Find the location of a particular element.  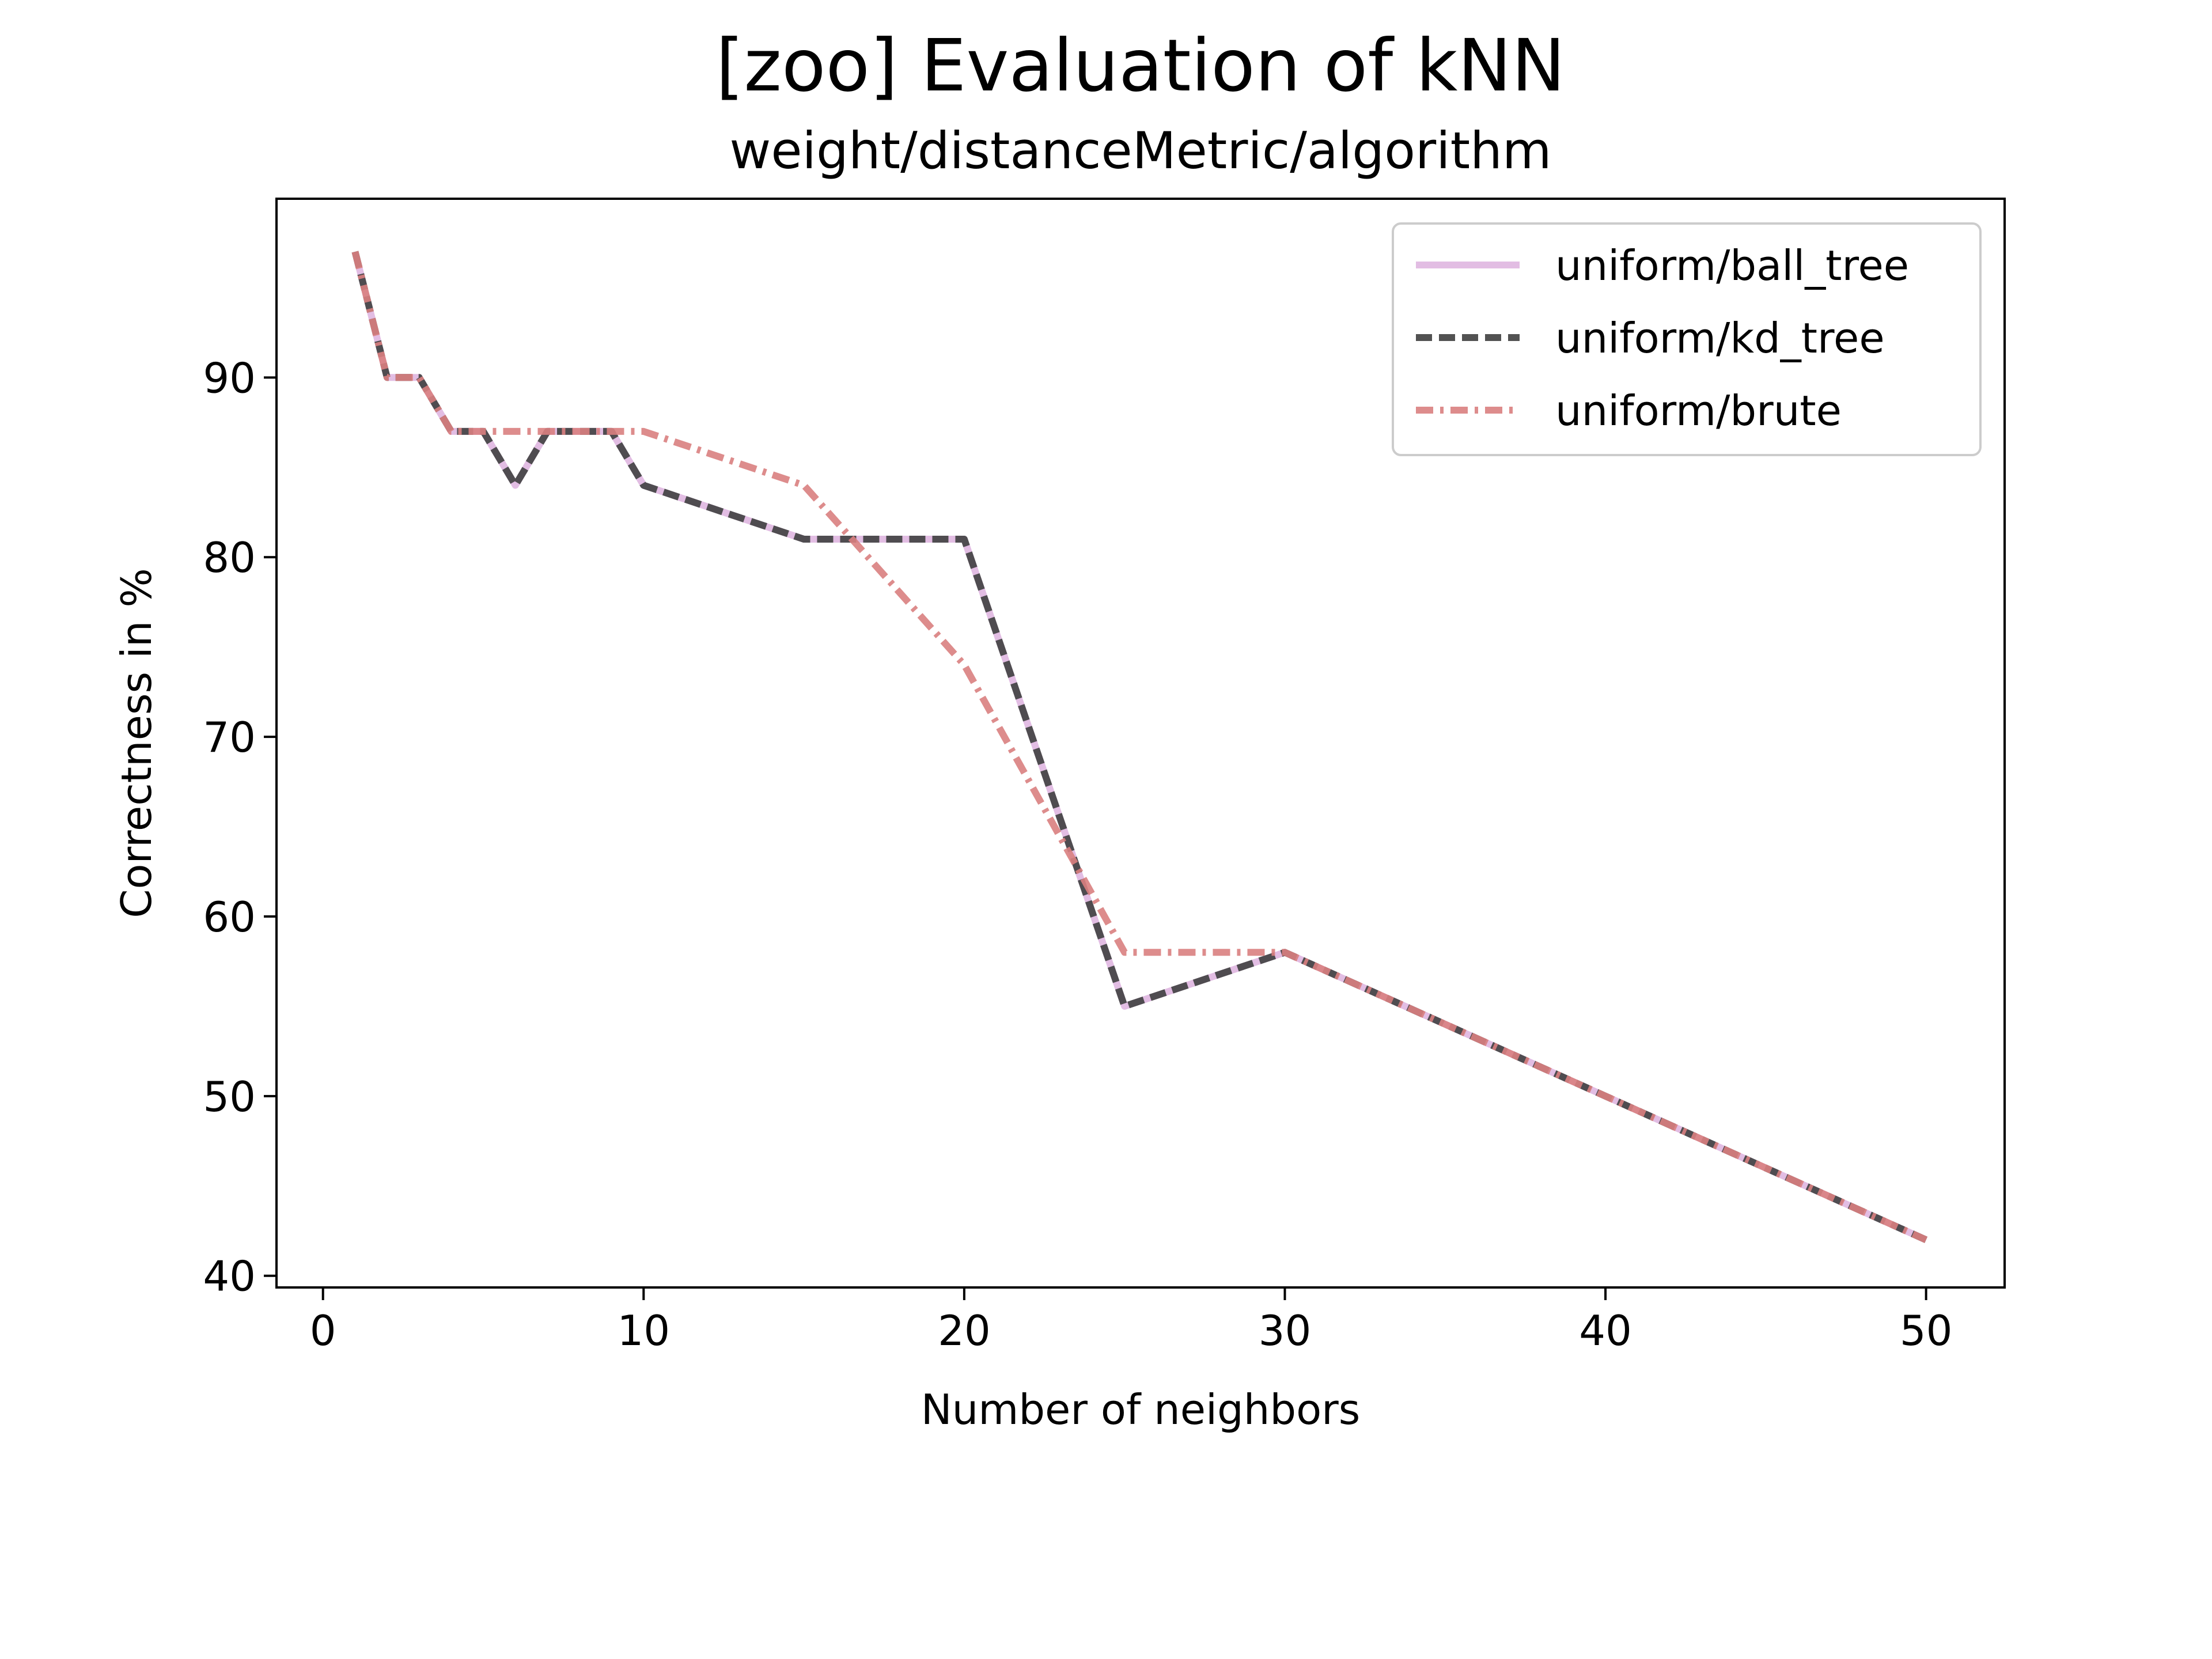

x-axis: 0 10 20 30 40 50 is located at coordinates (1131, 1321).